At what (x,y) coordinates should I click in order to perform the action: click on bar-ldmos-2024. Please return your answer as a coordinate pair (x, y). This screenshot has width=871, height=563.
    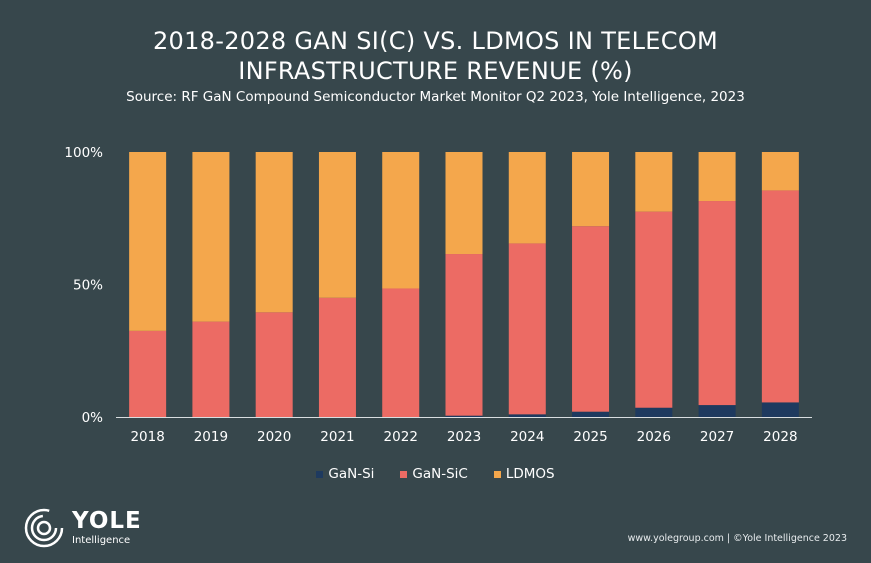
    Looking at the image, I should click on (527, 198).